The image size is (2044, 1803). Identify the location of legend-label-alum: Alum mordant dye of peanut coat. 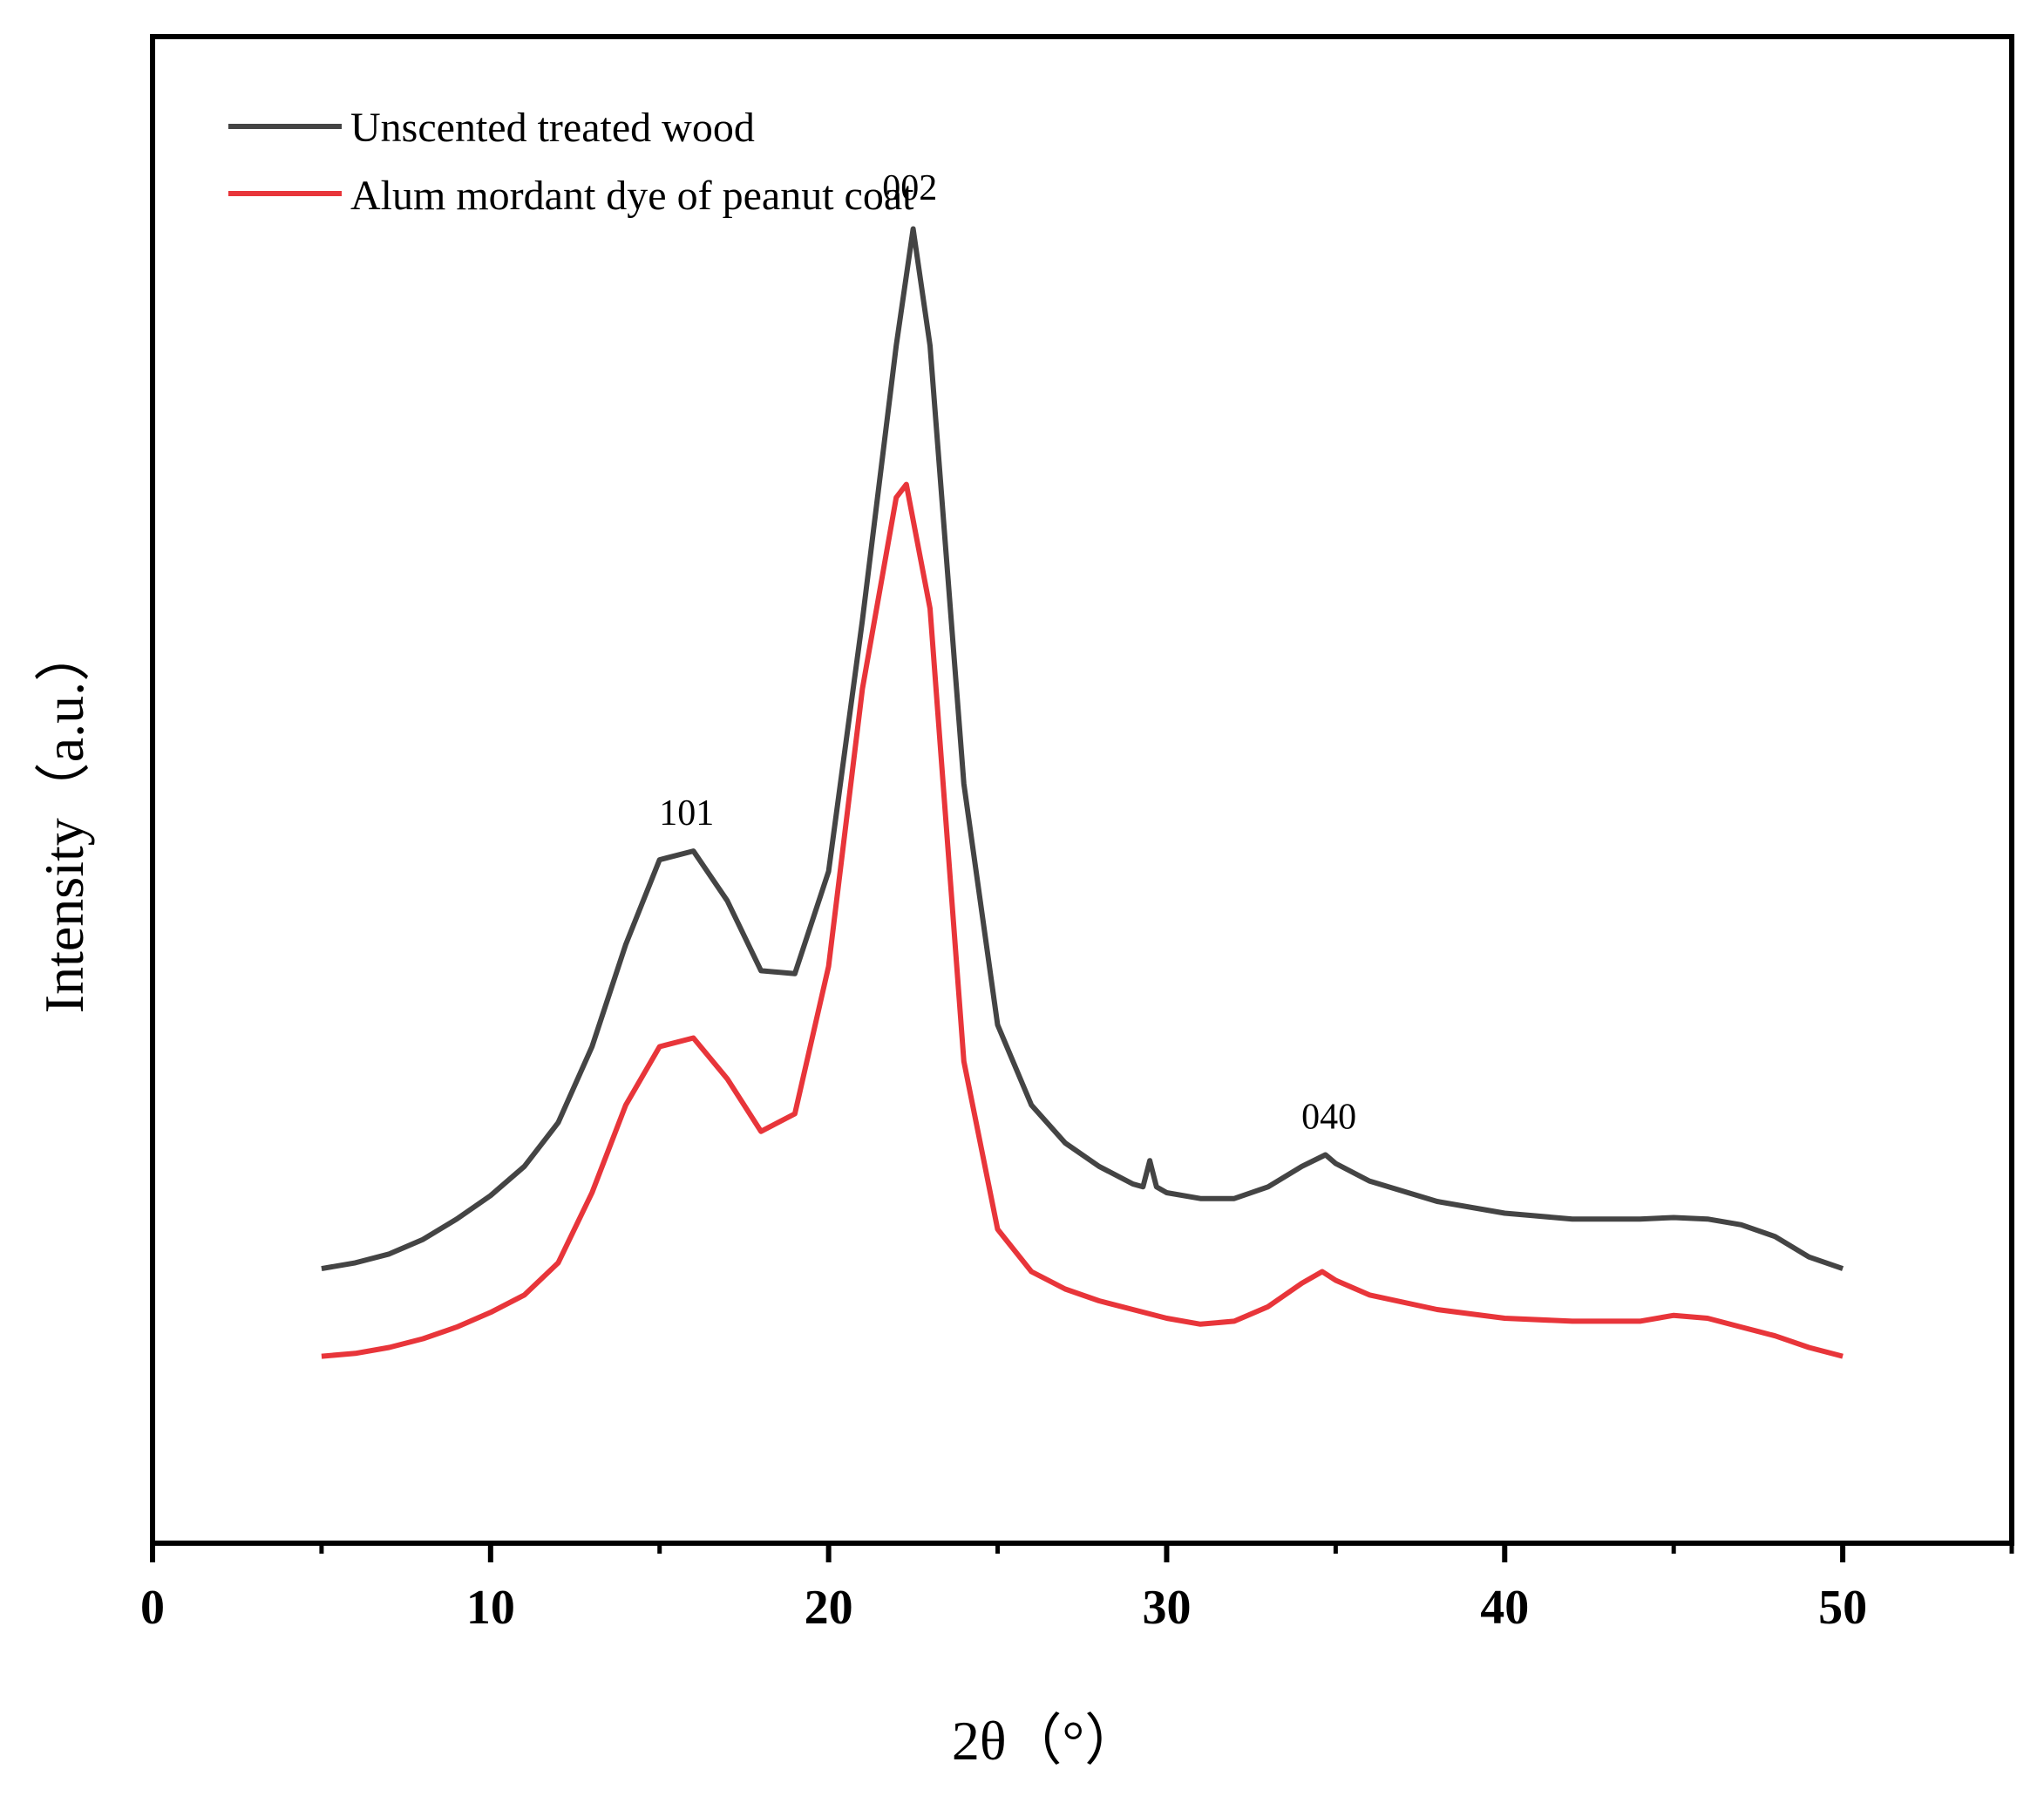
(632, 196).